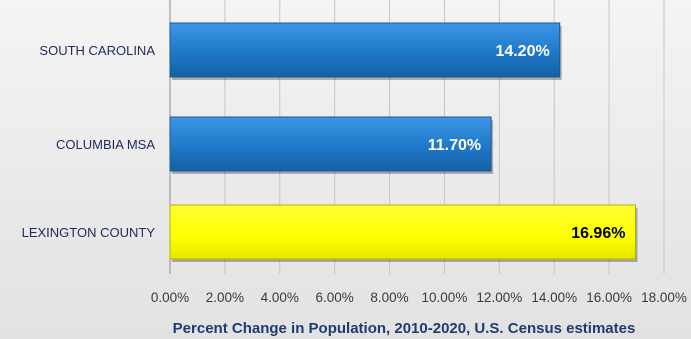 The width and height of the screenshot is (691, 339). What do you see at coordinates (609, 297) in the screenshot?
I see `x-tick-label: 16.00%` at bounding box center [609, 297].